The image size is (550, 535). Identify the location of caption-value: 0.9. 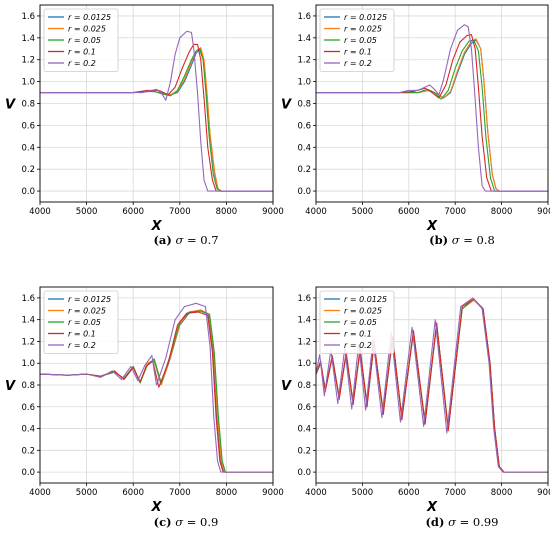
(209, 522).